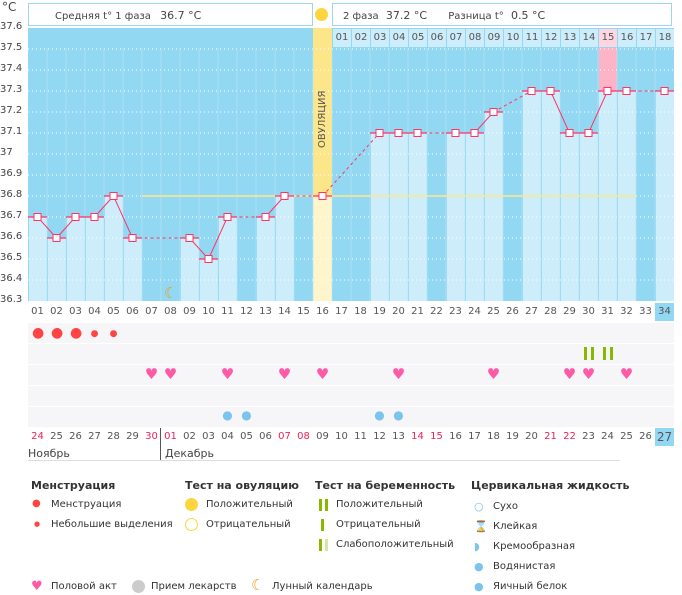  What do you see at coordinates (246, 311) in the screenshot?
I see `cycle-day-label: 12` at bounding box center [246, 311].